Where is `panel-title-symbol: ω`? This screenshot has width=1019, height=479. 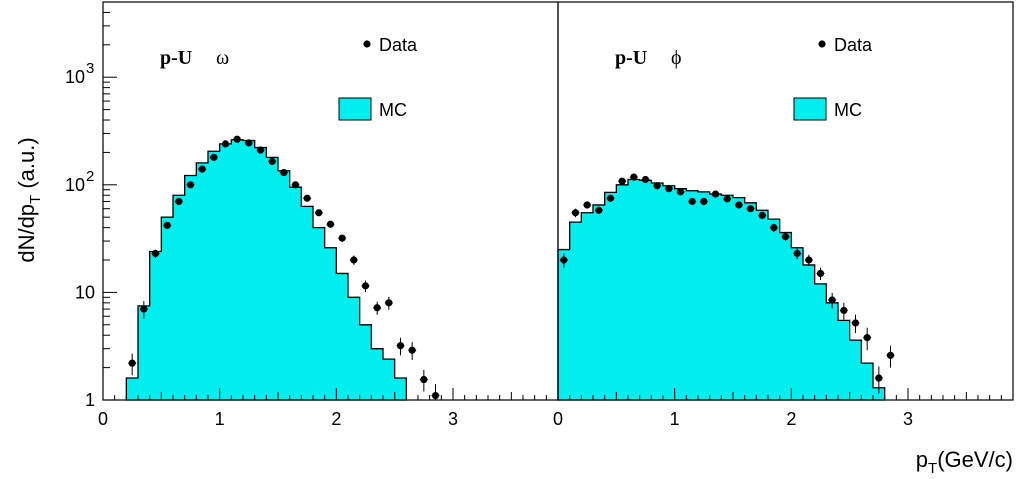
panel-title-symbol: ω is located at coordinates (222, 58).